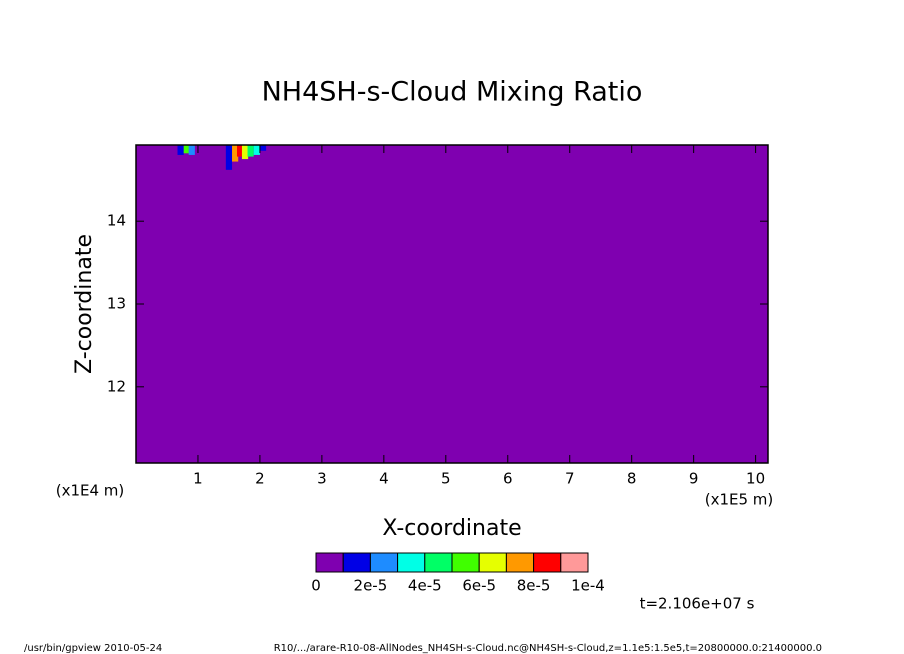 Image resolution: width=904 pixels, height=654 pixels. Describe the element at coordinates (90, 491) in the screenshot. I see `y-unit: (x1E4 m)` at that location.